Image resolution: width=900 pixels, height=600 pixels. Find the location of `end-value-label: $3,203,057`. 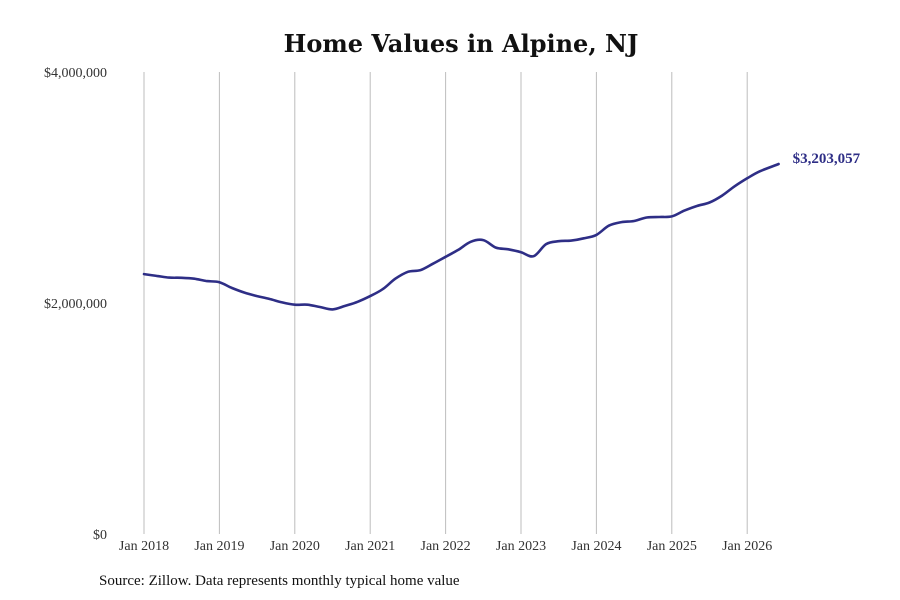

end-value-label: $3,203,057 is located at coordinates (827, 159).